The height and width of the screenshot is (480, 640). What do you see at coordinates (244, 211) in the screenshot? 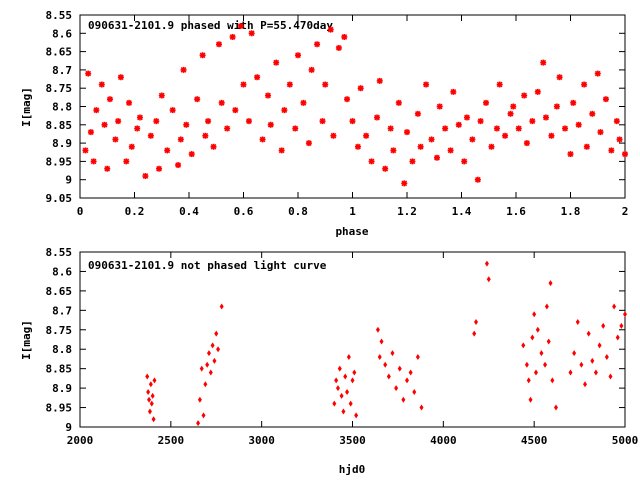
I see `phased-x-tick-label: 0.6` at bounding box center [244, 211].